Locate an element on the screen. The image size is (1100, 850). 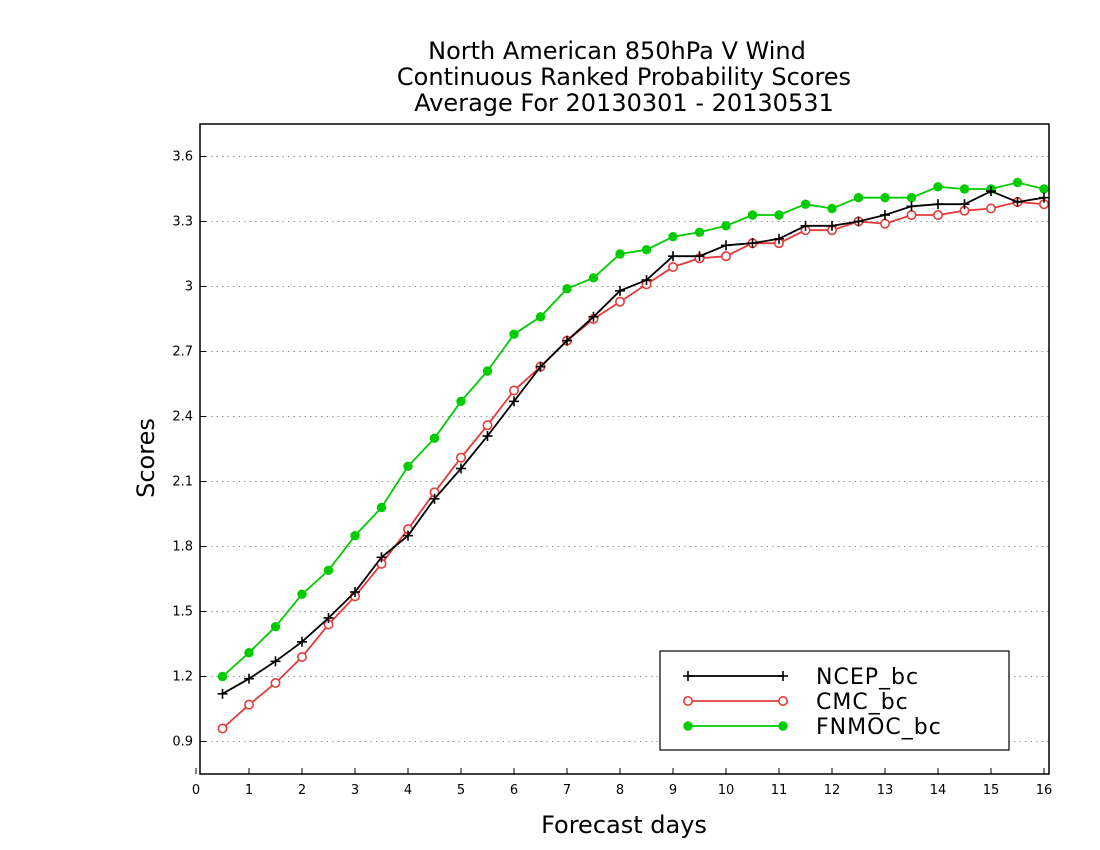
x-tick-label: 10 is located at coordinates (726, 790).